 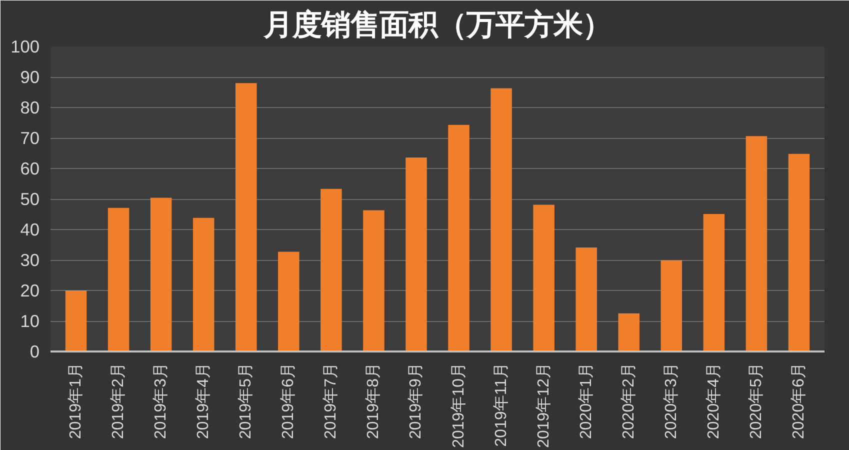 What do you see at coordinates (30, 321) in the screenshot?
I see `y-tick-label: 10` at bounding box center [30, 321].